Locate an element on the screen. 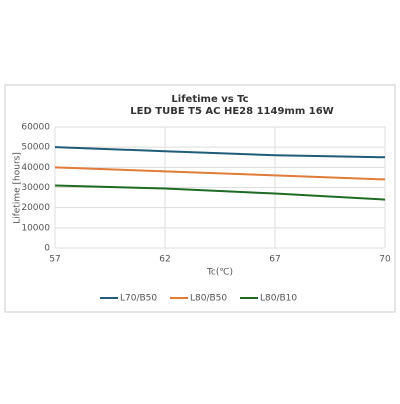  y-axis-label: Lifetime [hours] is located at coordinates (18, 188).